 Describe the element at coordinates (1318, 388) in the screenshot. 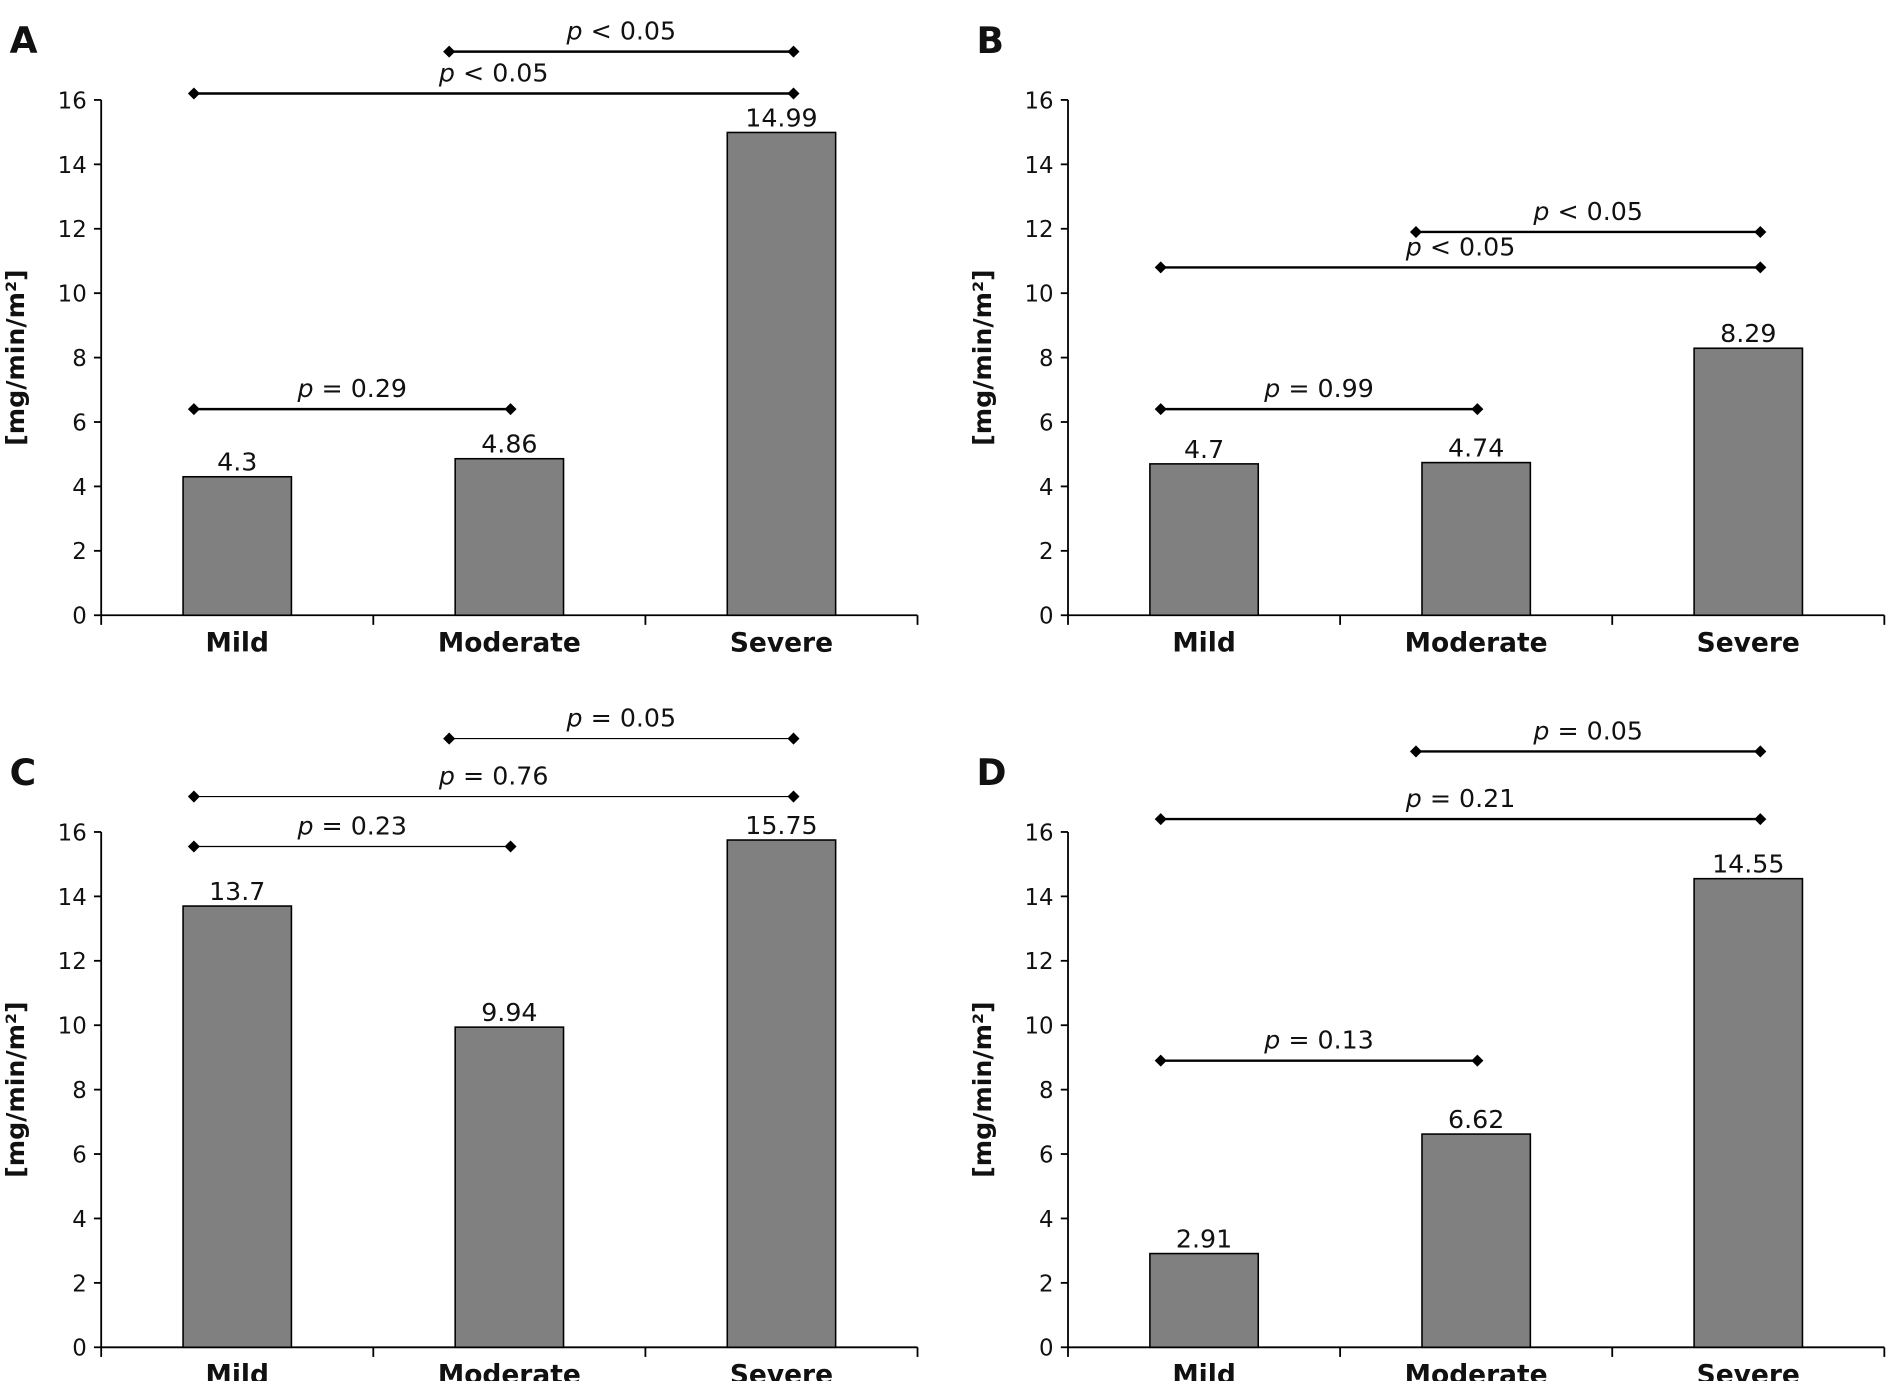

I see `p-value-label: p = 0.99` at that location.